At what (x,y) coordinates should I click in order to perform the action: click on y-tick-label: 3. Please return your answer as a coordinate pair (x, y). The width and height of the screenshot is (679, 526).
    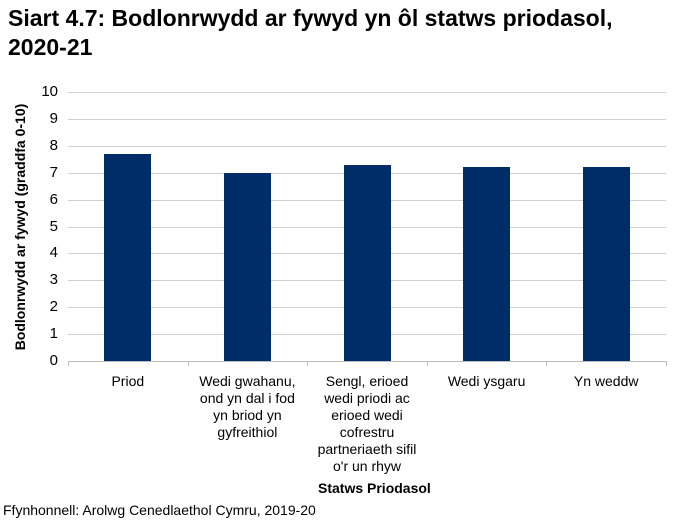
    Looking at the image, I should click on (53, 280).